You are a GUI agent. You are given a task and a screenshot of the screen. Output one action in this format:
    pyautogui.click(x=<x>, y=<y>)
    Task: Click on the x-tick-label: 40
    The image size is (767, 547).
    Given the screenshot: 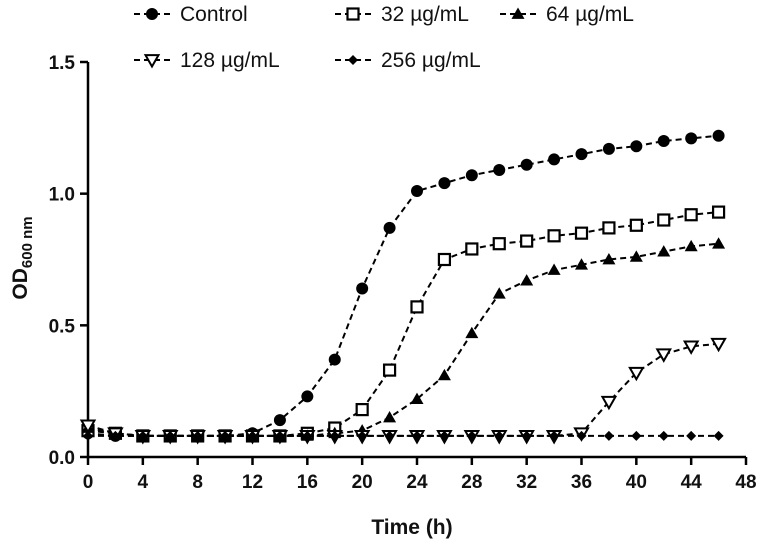 What is the action you would take?
    pyautogui.click(x=636, y=482)
    